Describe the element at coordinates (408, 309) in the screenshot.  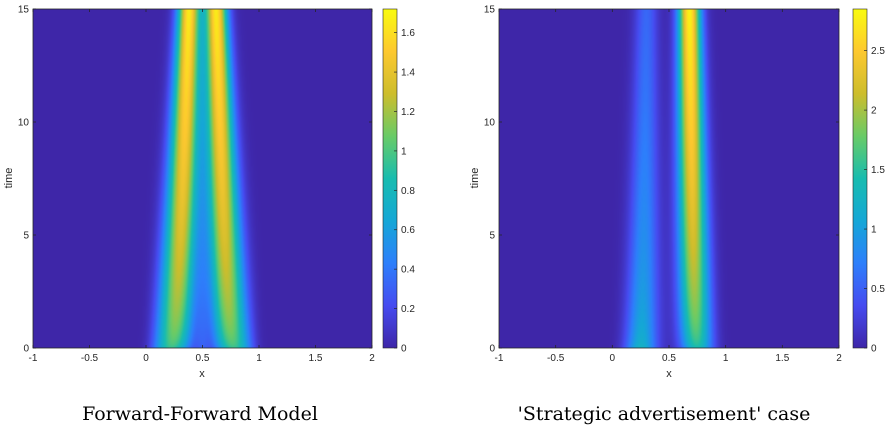
I see `colorbar-tick-label: 0.2` at that location.